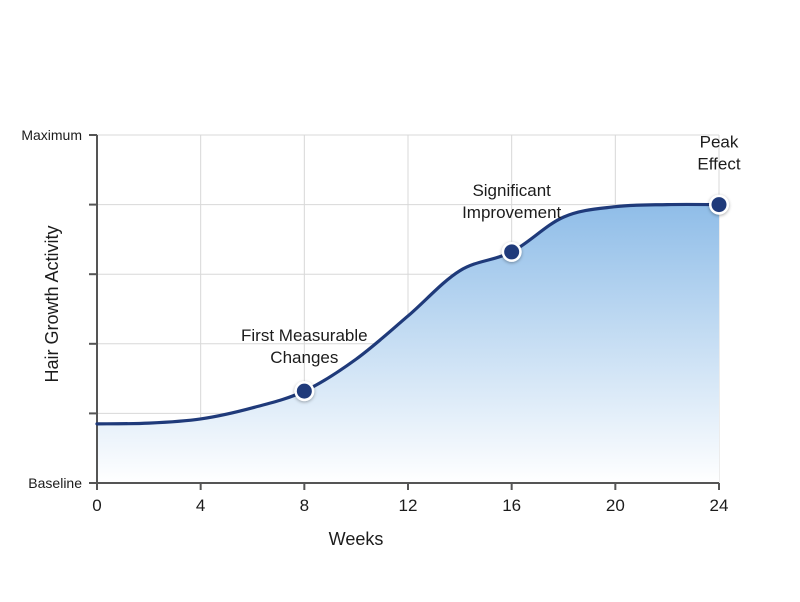  What do you see at coordinates (719, 505) in the screenshot?
I see `x-tick-label: 24` at bounding box center [719, 505].